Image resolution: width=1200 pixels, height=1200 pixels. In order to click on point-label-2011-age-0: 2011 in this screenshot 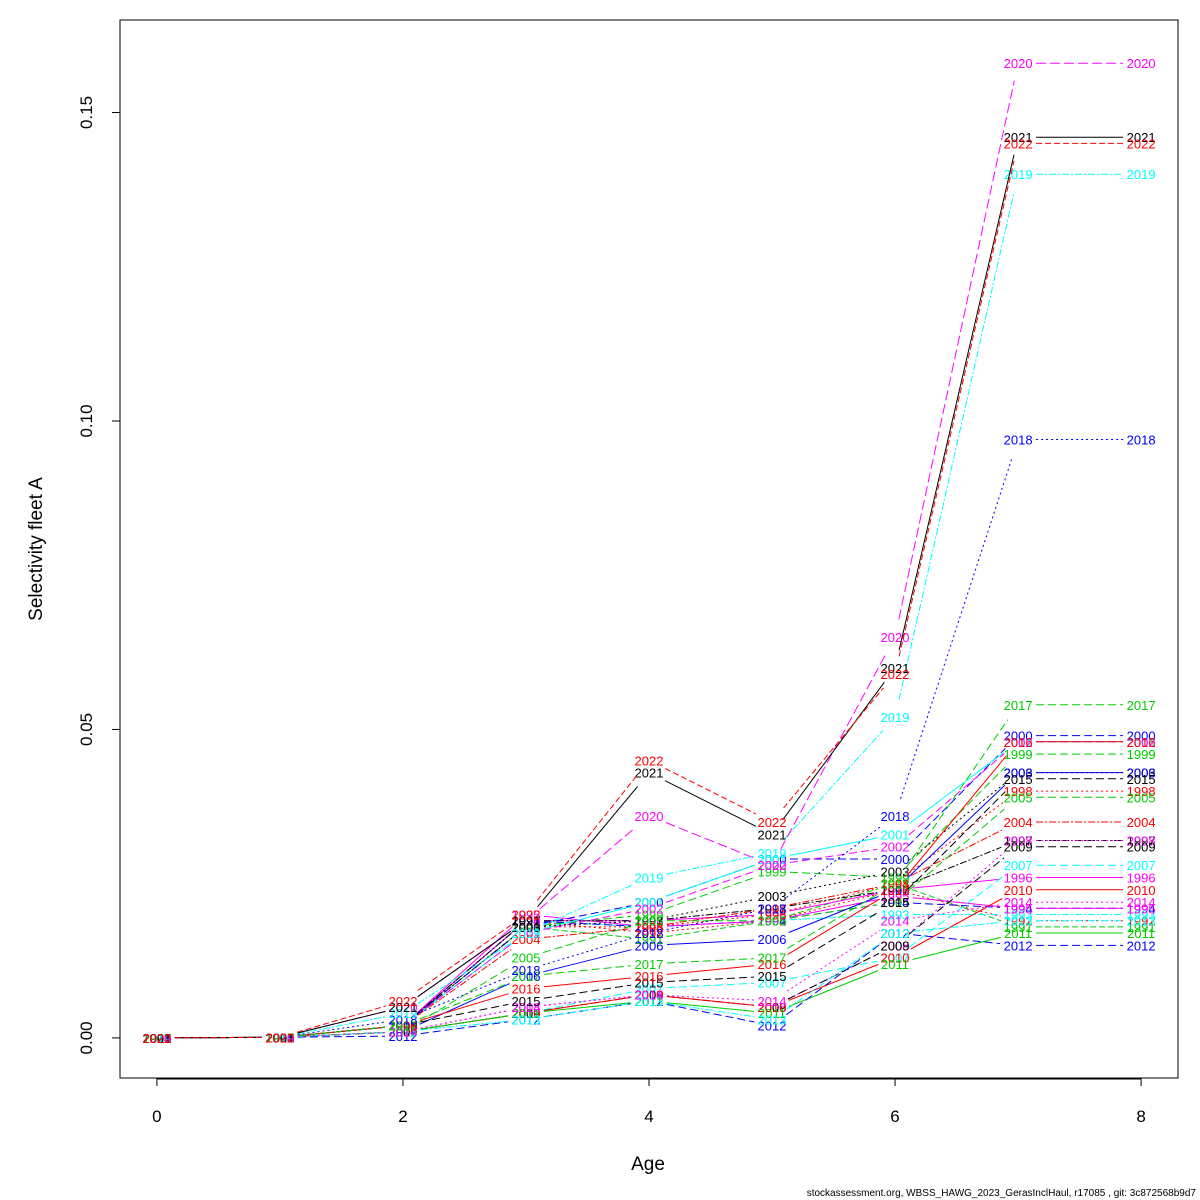, I will do `click(157, 1038)`.